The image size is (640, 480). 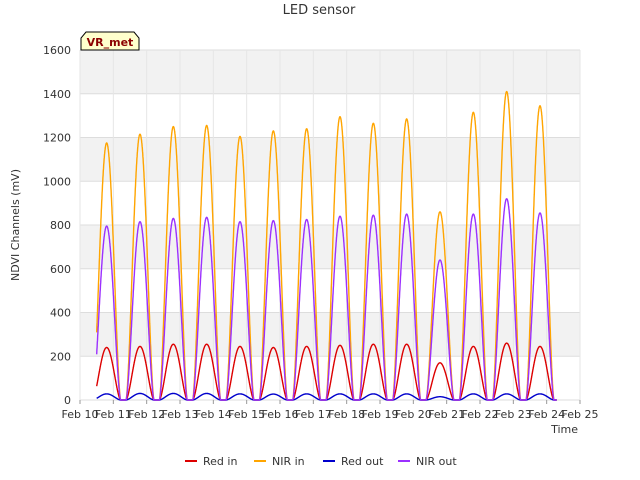 I want to click on legend-label: Red out, so click(x=362, y=461).